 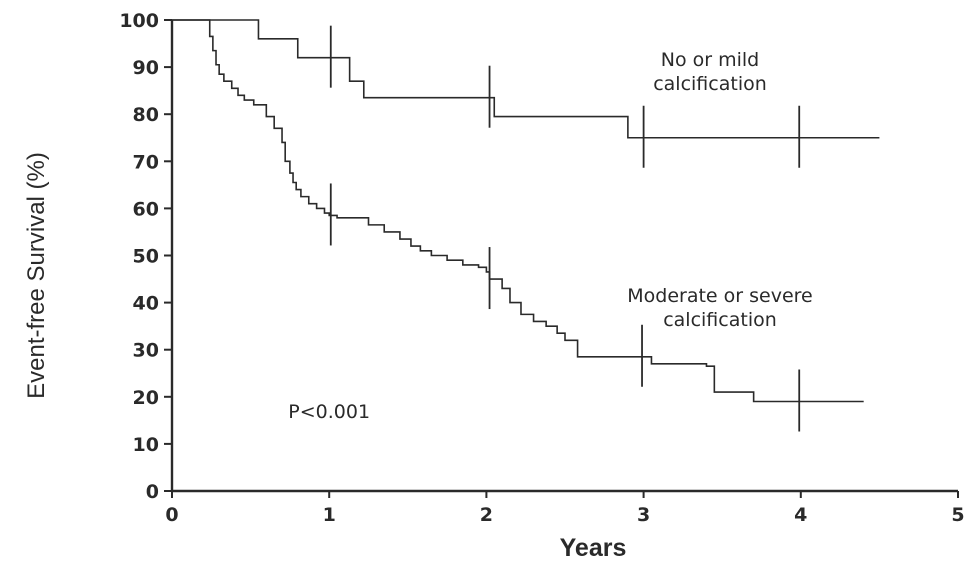 What do you see at coordinates (146, 162) in the screenshot?
I see `y-tick-label: 70` at bounding box center [146, 162].